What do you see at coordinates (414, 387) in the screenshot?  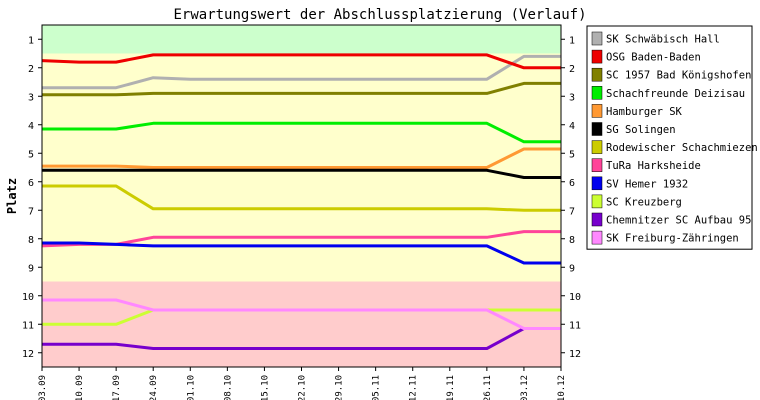 I see `x-tick-label: 12.11` at bounding box center [414, 387].